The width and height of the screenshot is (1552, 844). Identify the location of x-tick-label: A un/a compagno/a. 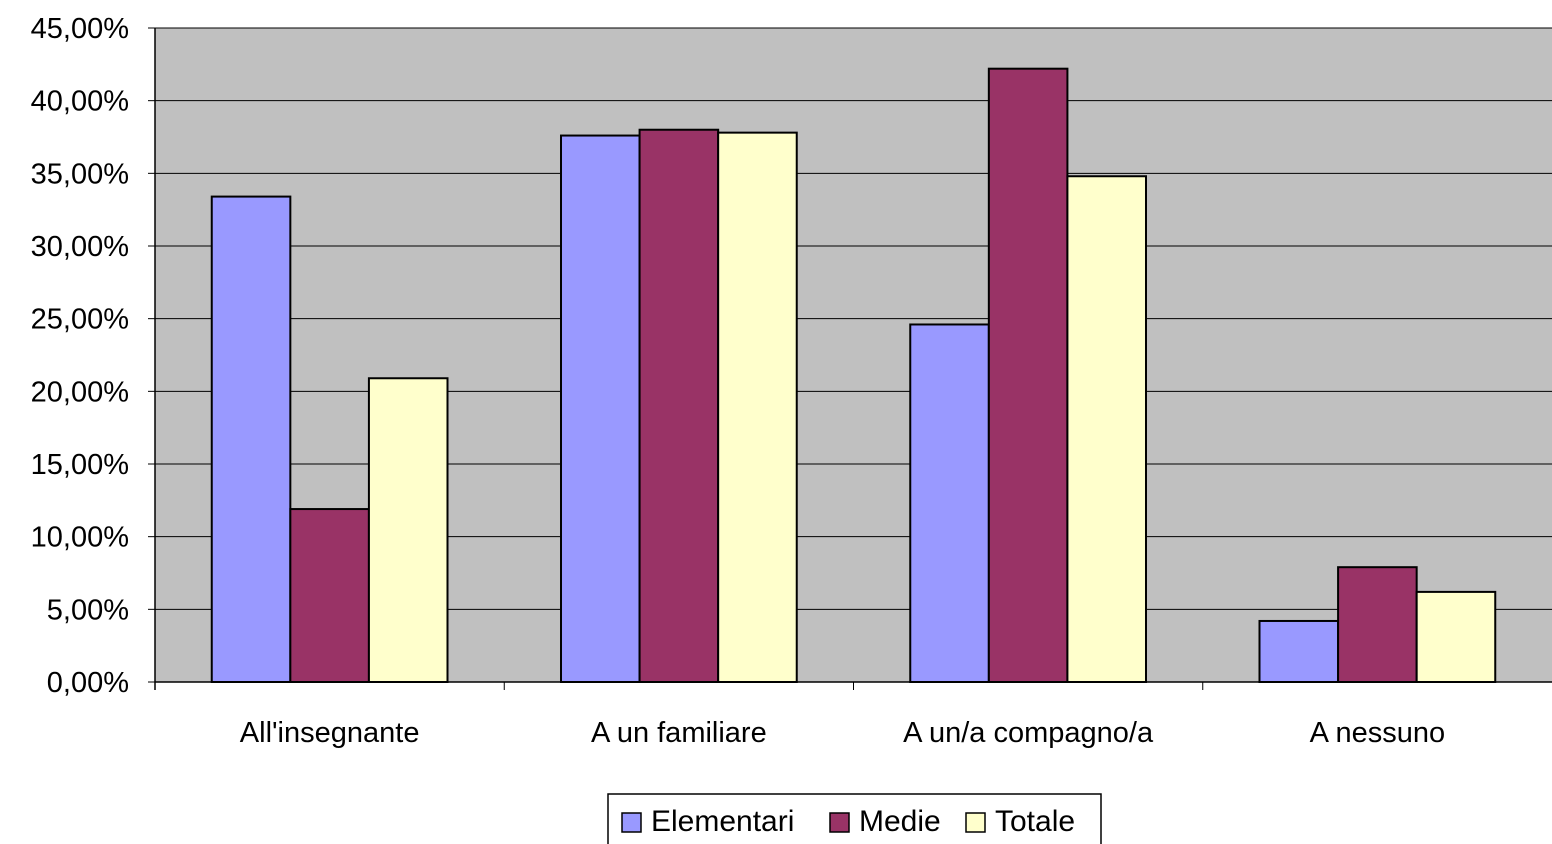
(1028, 733).